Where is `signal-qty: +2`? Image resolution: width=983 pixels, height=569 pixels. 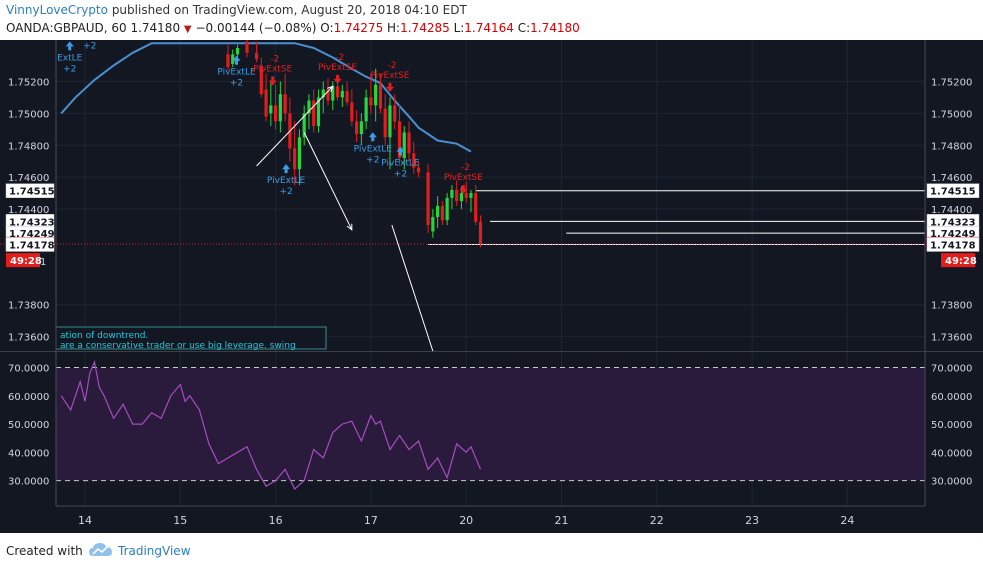
signal-qty: +2 is located at coordinates (69, 69).